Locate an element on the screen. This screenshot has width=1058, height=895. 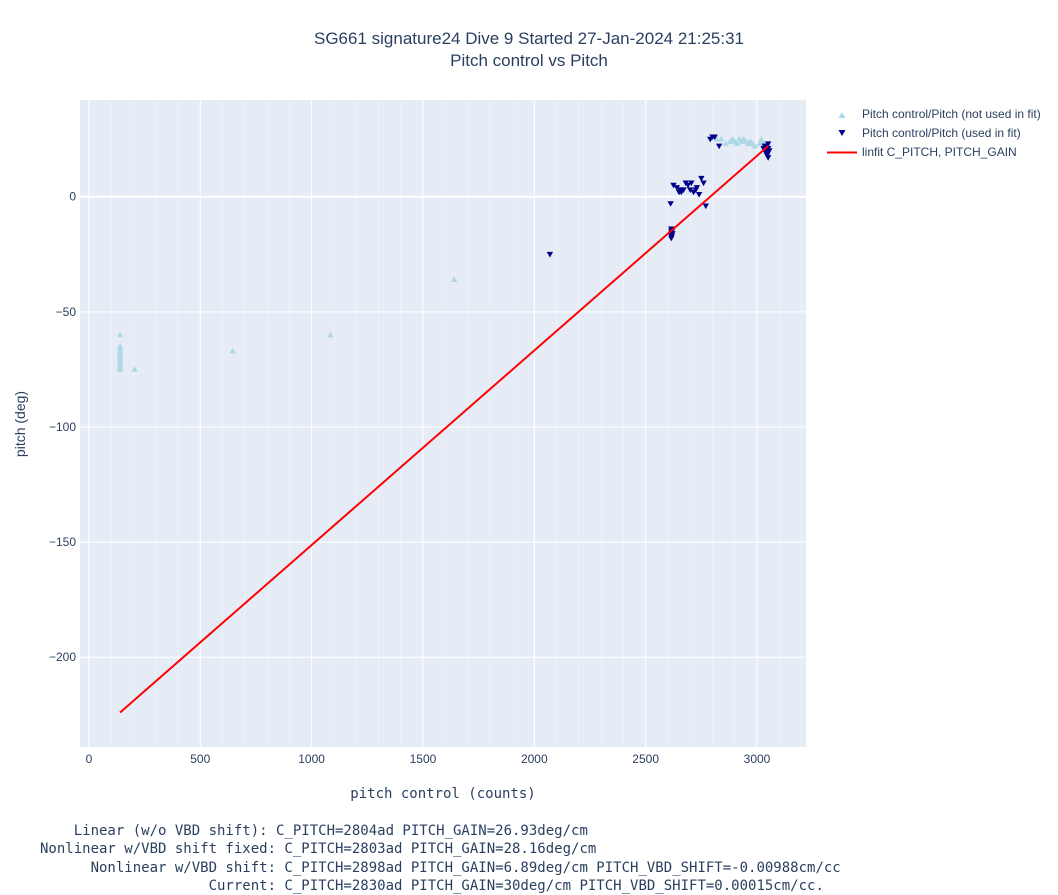
y-tick-label: −100 is located at coordinates (62, 427).